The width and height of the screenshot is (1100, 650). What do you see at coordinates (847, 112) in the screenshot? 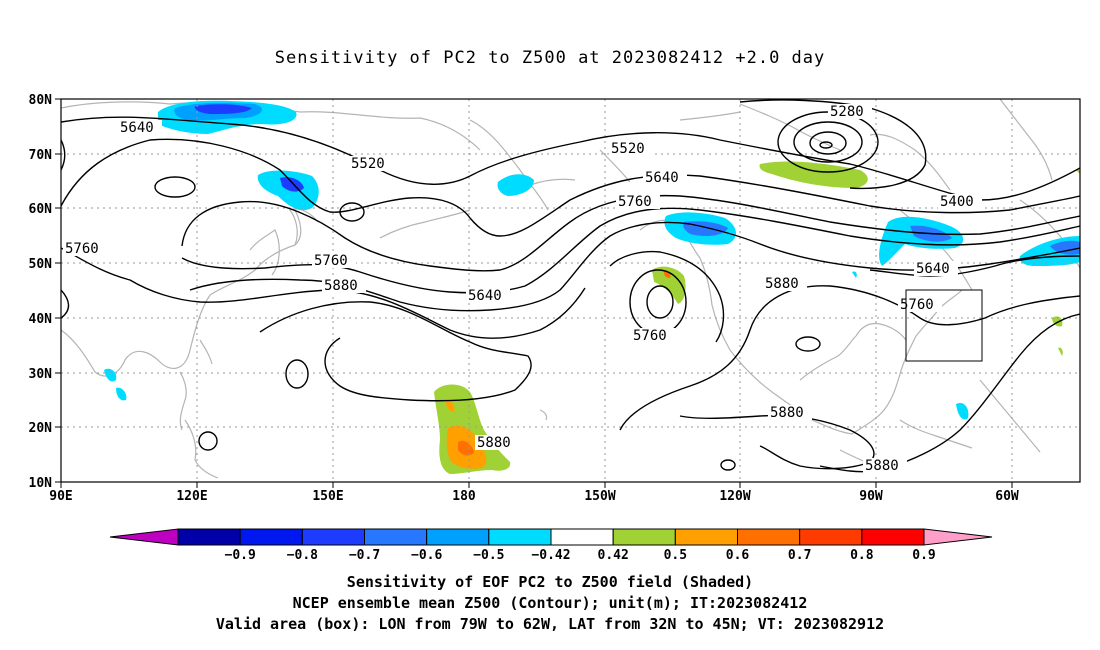
I see `contour-label: 5280` at bounding box center [847, 112].